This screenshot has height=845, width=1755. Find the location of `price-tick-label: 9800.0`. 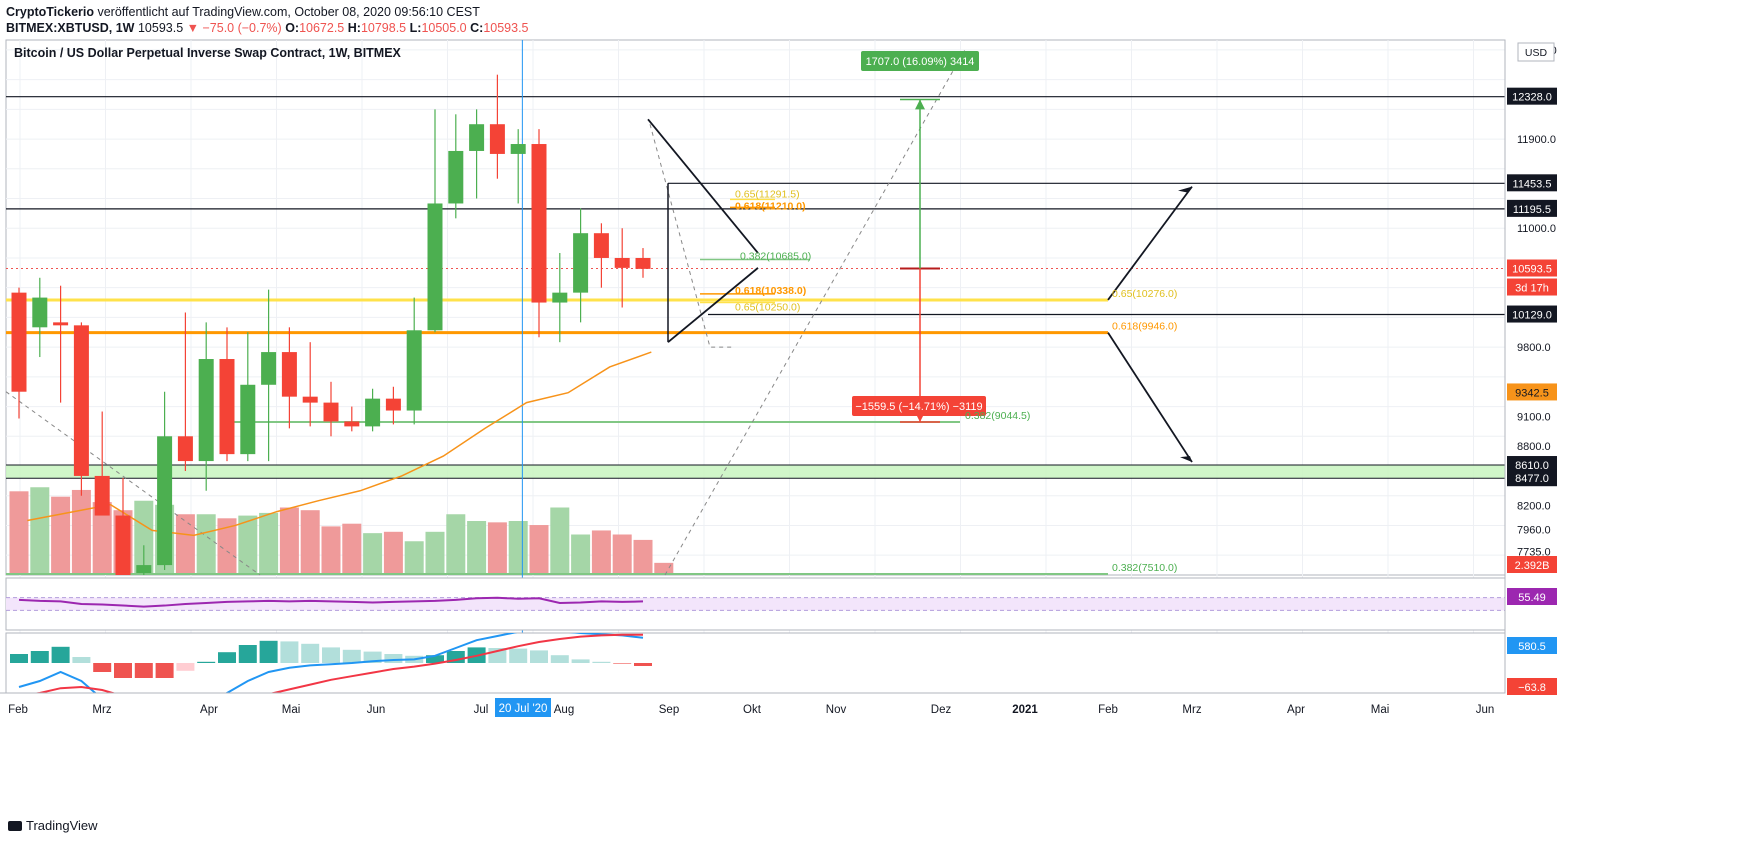

price-tick-label: 9800.0 is located at coordinates (1534, 348).